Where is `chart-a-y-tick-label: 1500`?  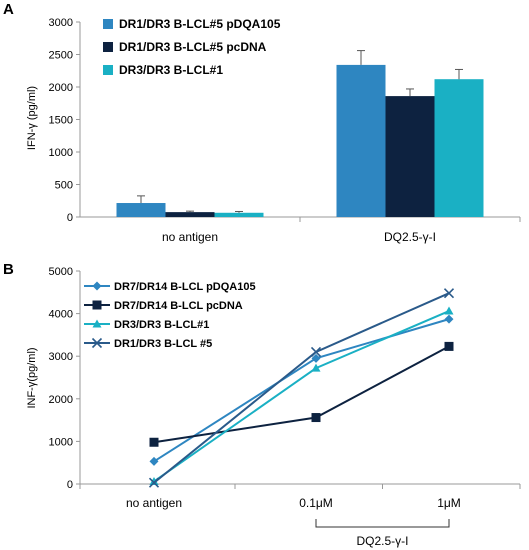
chart-a-y-tick-label: 1500 is located at coordinates (61, 121).